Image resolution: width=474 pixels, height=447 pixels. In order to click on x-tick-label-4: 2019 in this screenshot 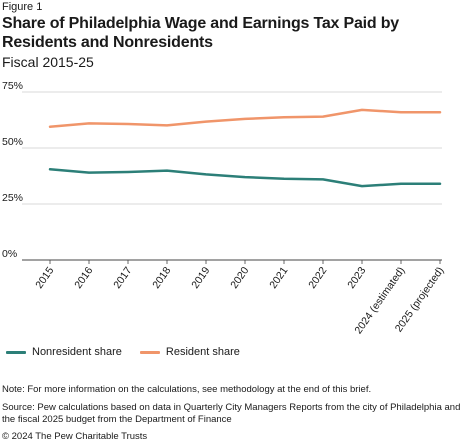, I will do `click(200, 278)`.